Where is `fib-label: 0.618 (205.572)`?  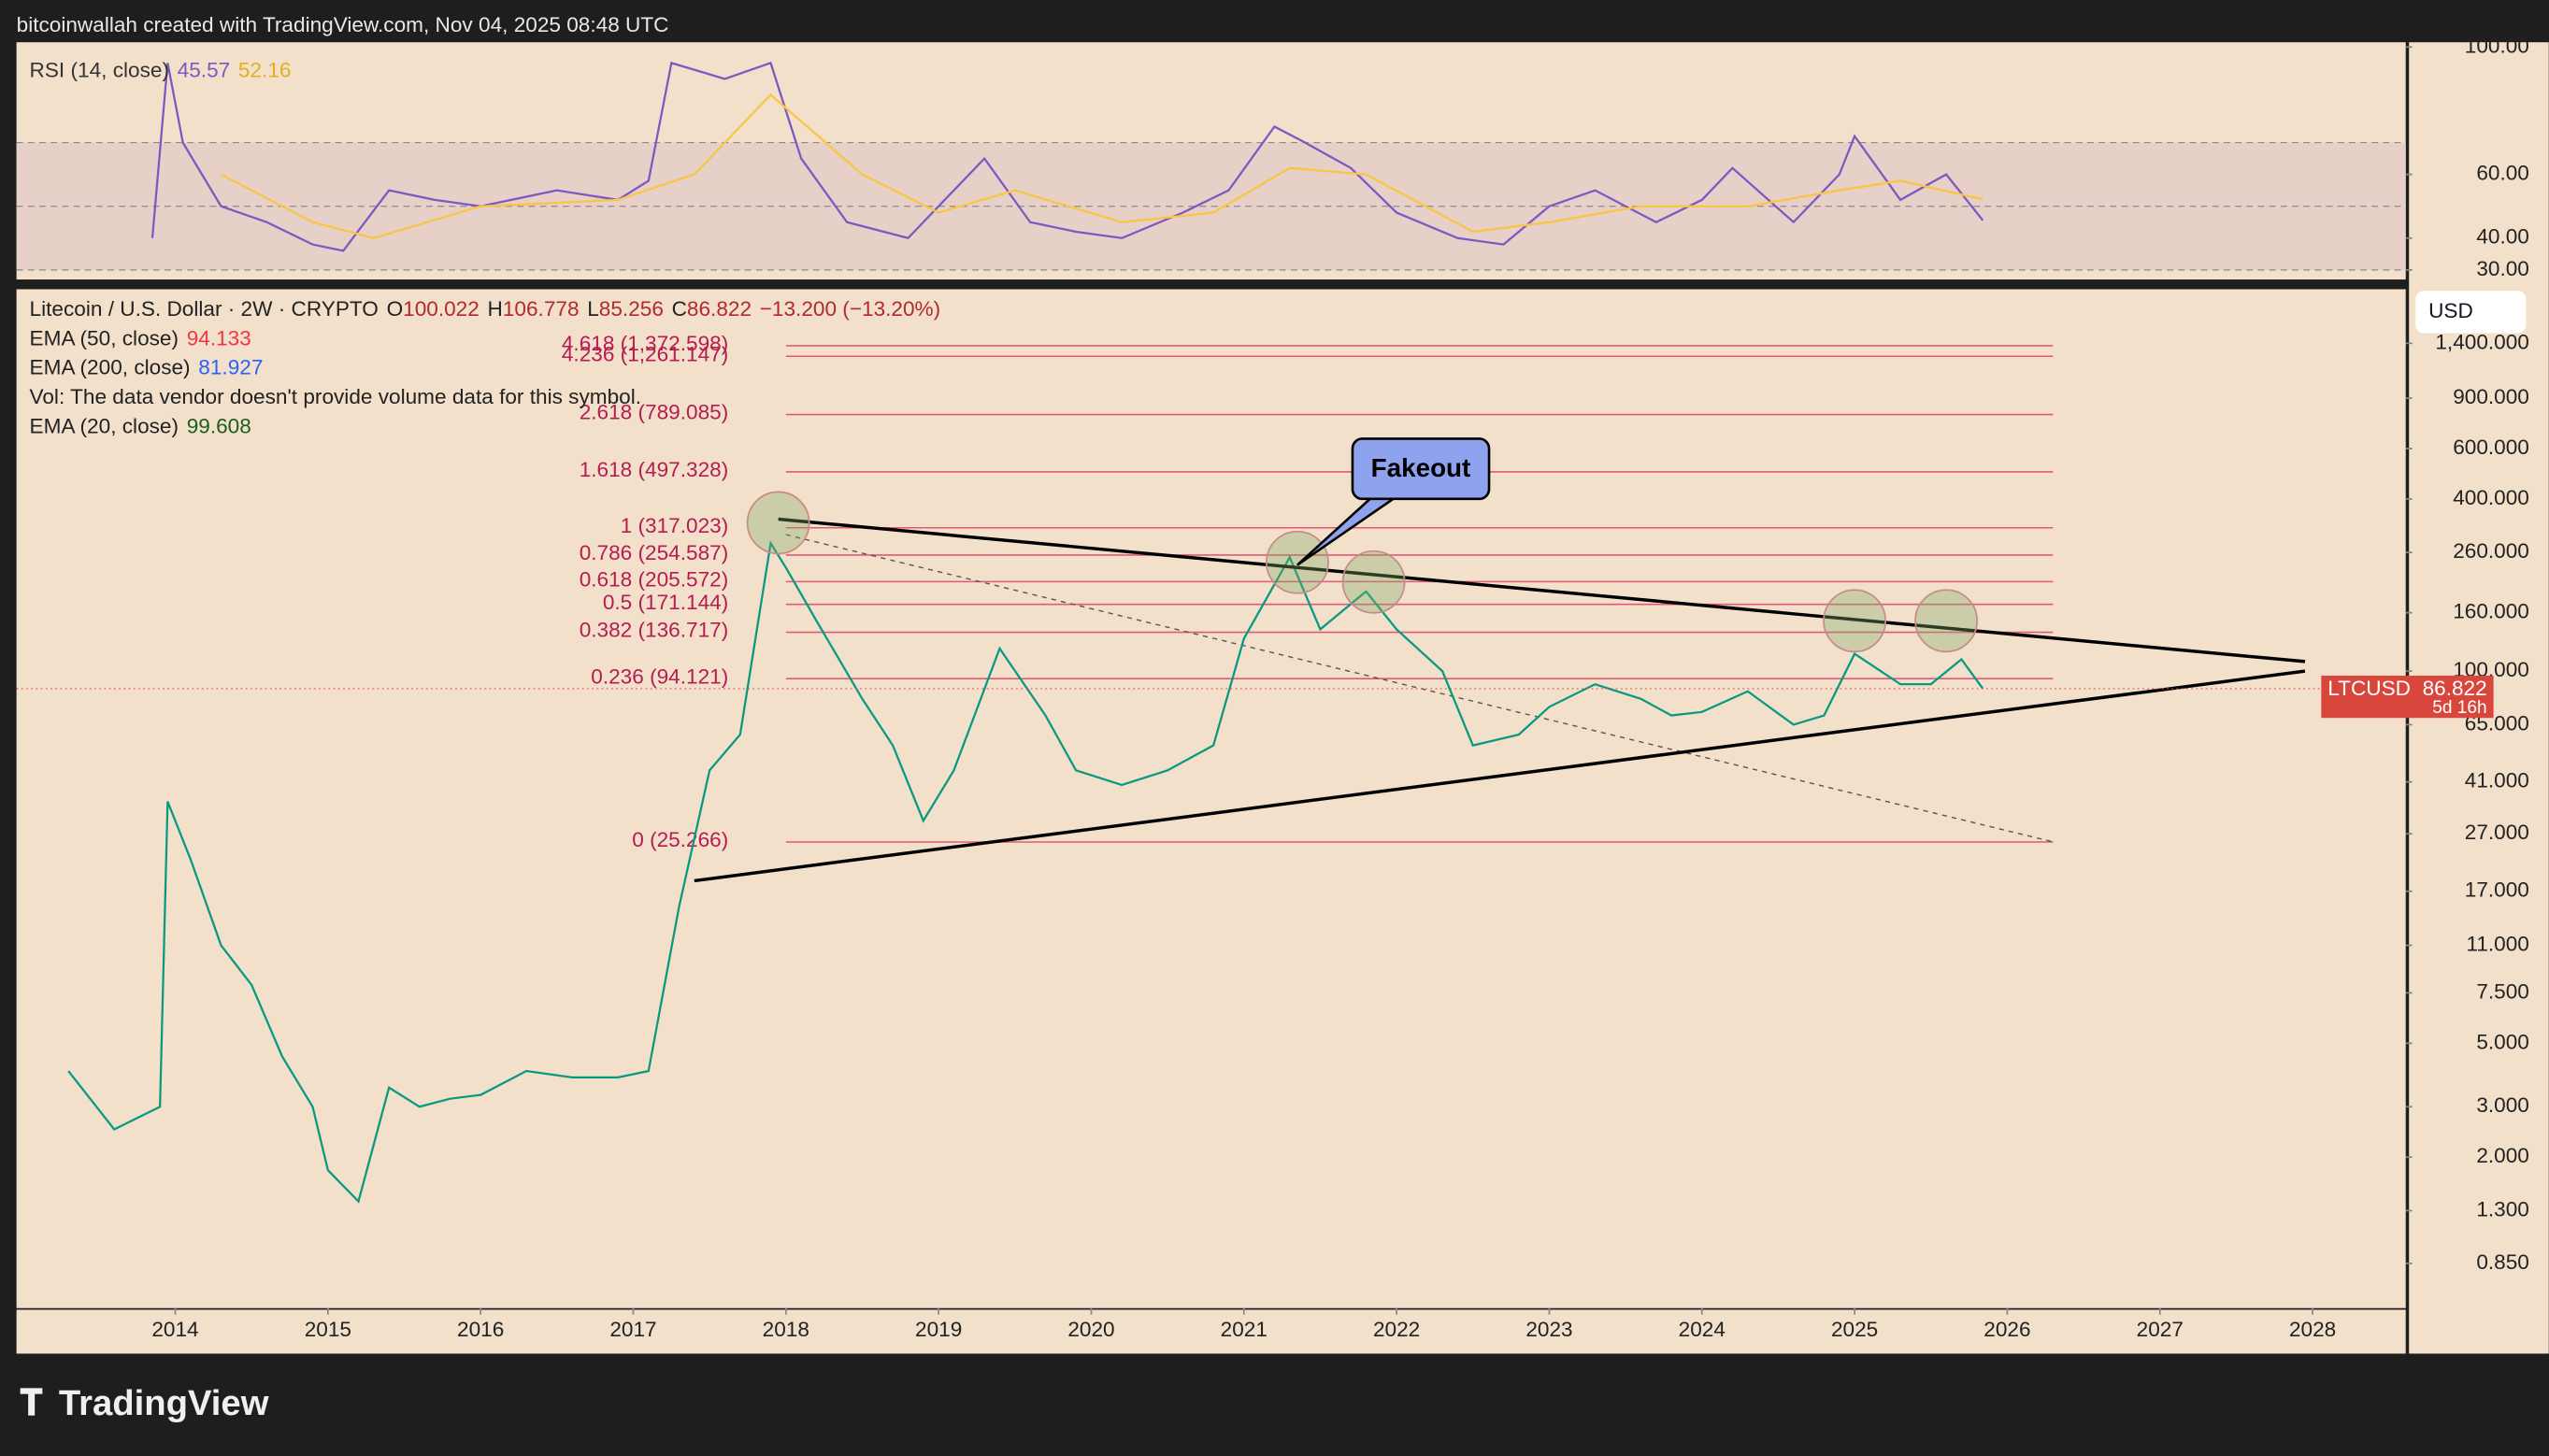 fib-label: 0.618 (205.572) is located at coordinates (654, 579).